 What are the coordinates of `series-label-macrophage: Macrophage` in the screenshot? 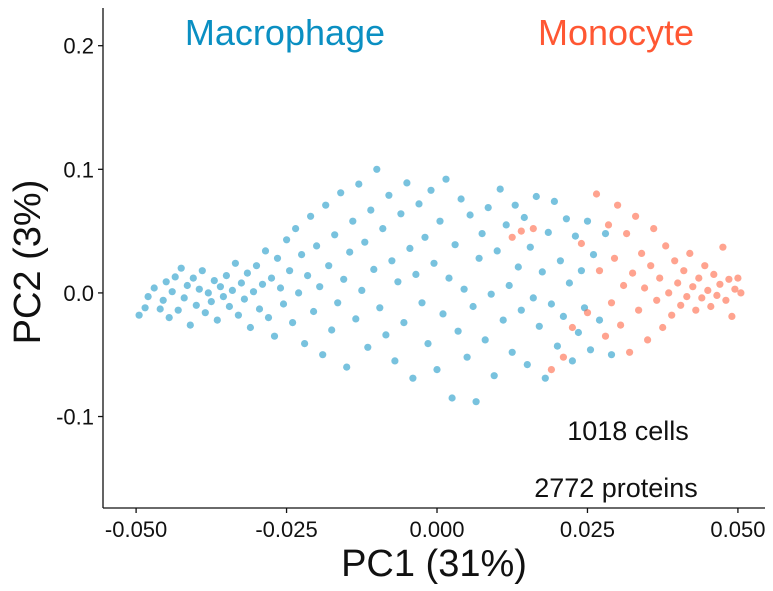 It's located at (285, 32).